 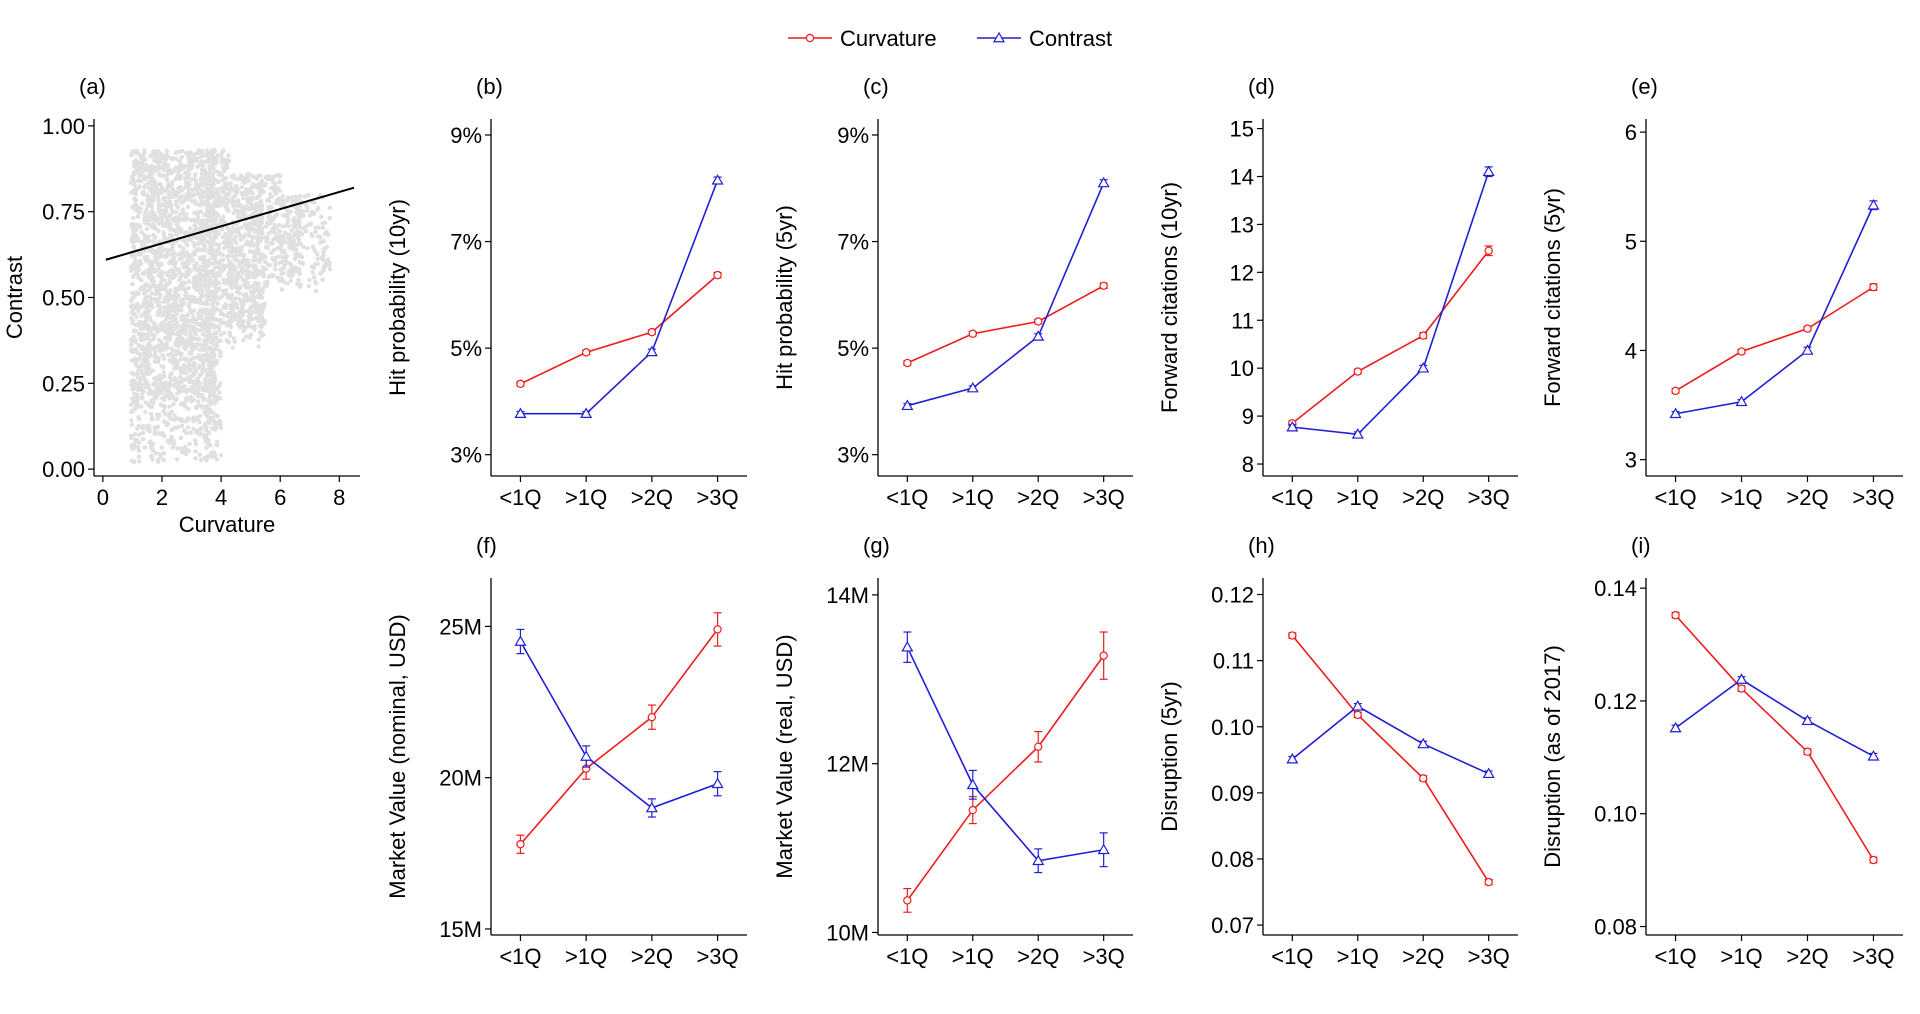 What do you see at coordinates (231, 306) in the screenshot?
I see `scatter-points` at bounding box center [231, 306].